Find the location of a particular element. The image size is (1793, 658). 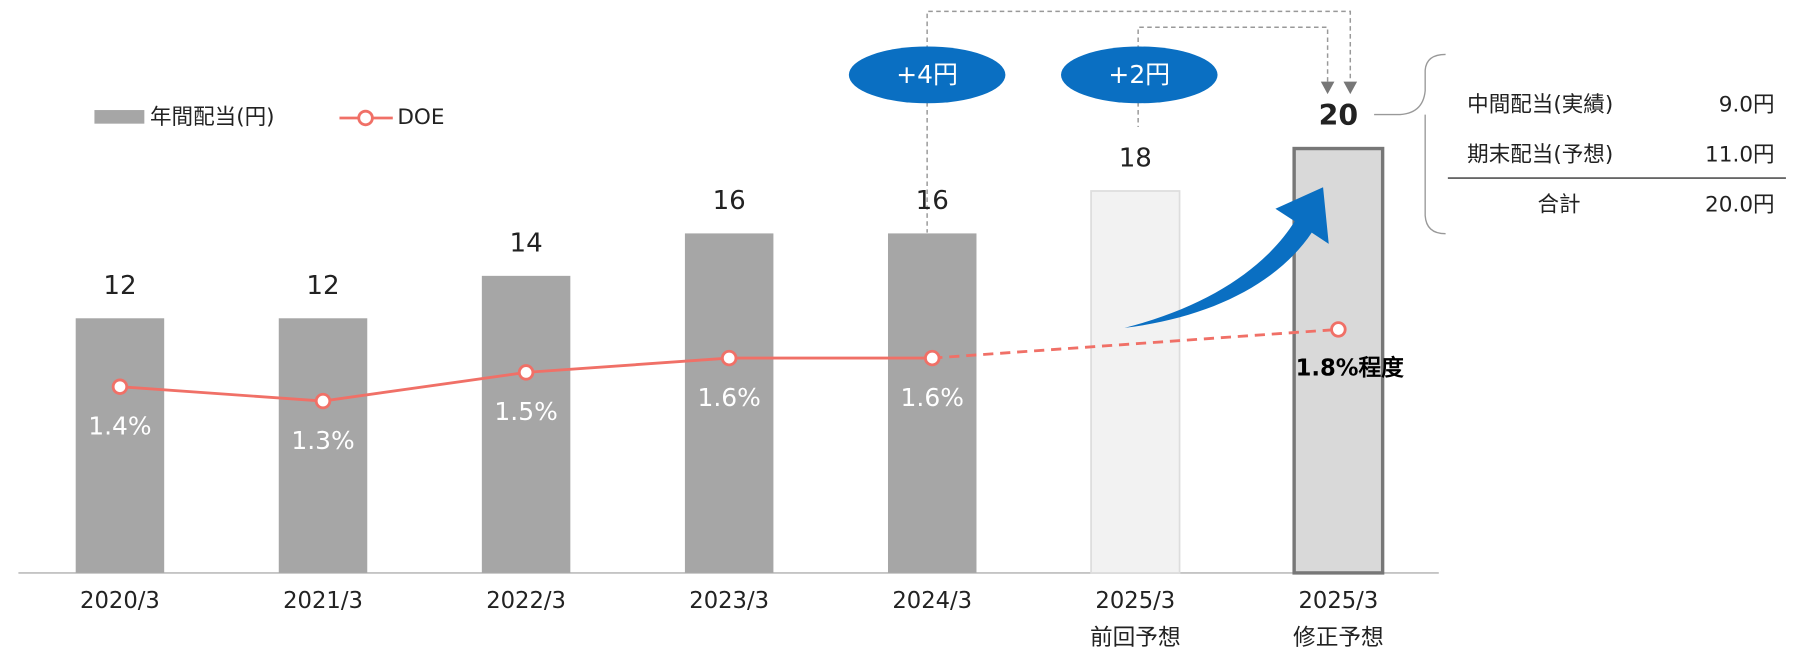

badge-label: +2円 is located at coordinates (1139, 74).